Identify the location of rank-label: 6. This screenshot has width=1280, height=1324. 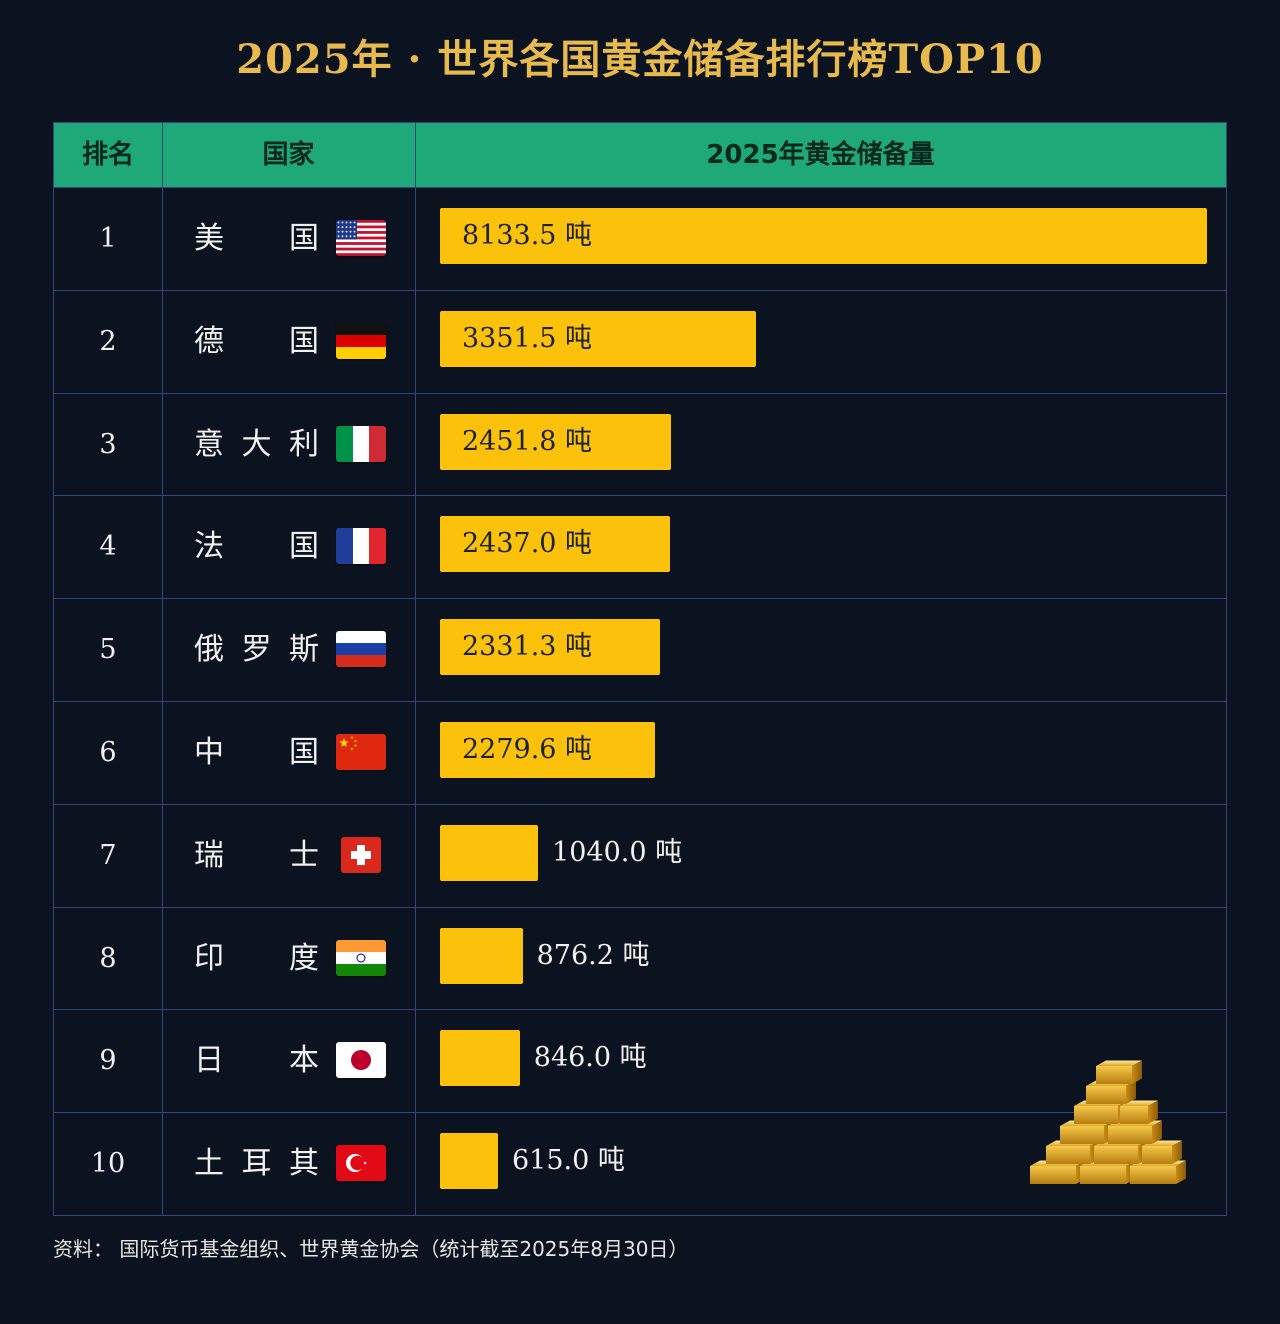
(108, 752).